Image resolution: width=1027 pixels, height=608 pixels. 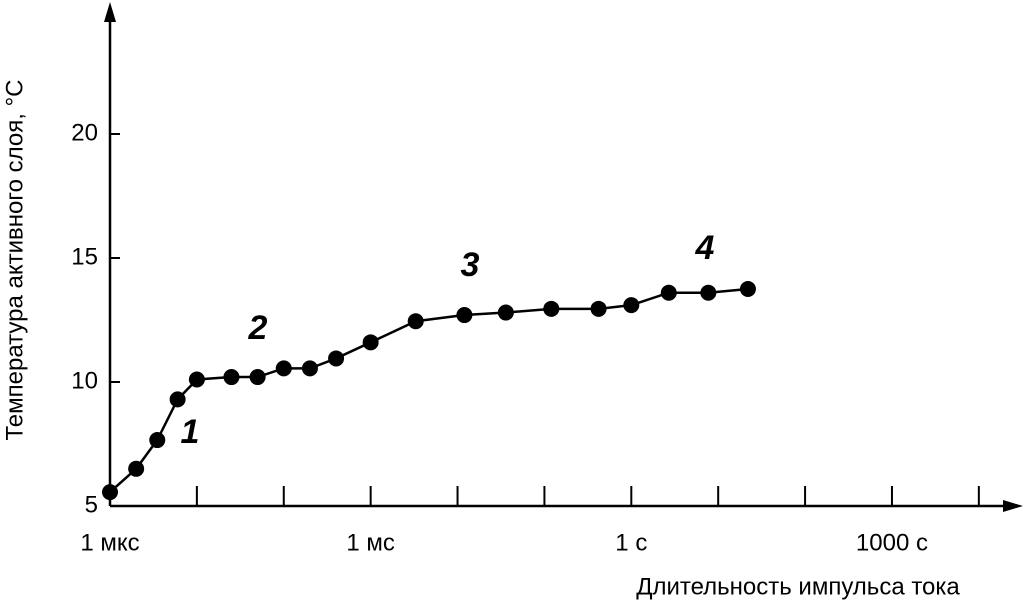 I want to click on region-label: 1, so click(x=190, y=432).